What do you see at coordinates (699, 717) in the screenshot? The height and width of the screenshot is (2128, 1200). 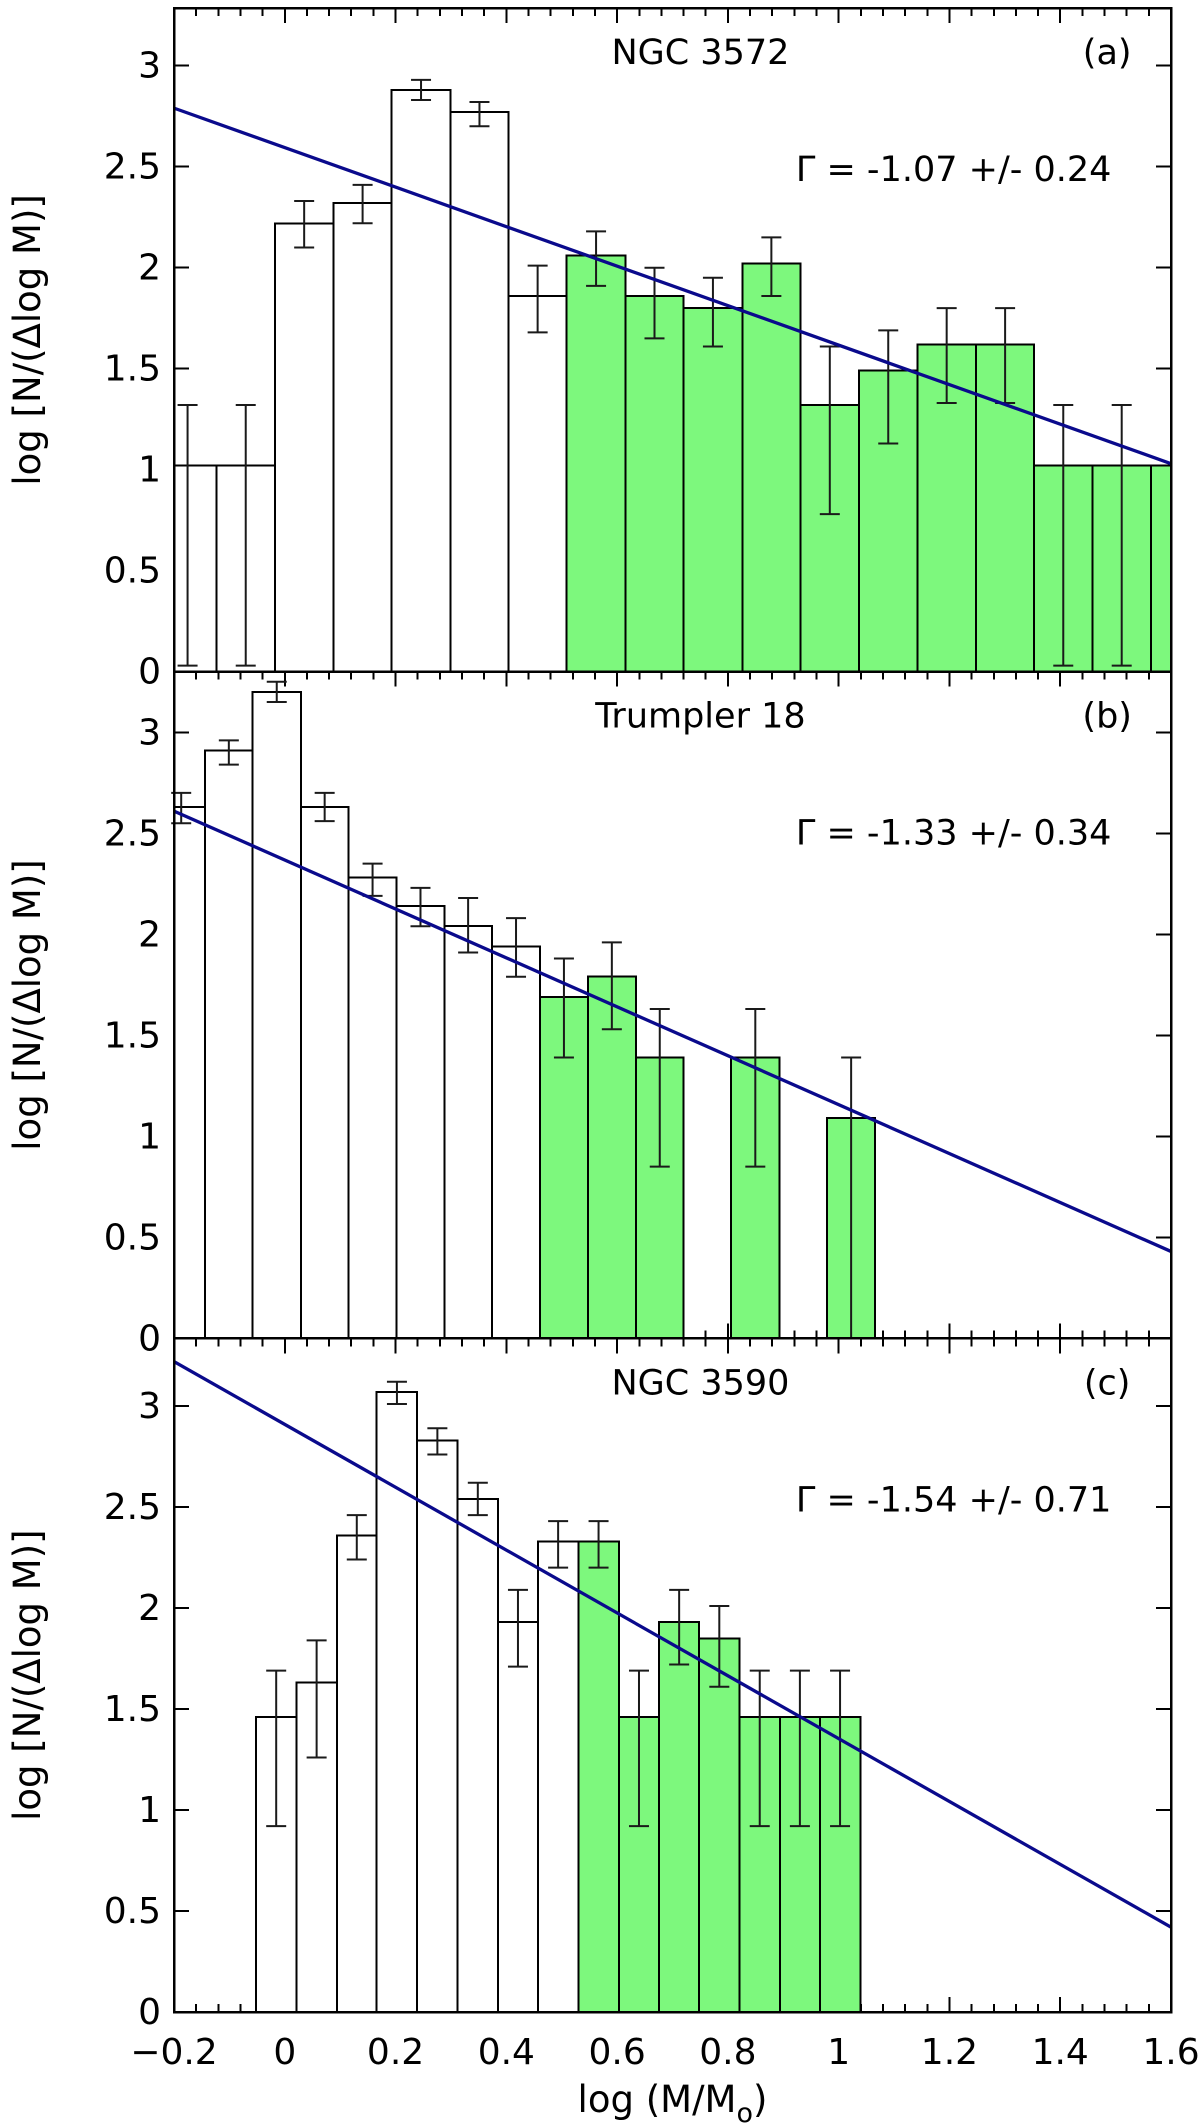 I see `panel-title: Trumpler 18` at bounding box center [699, 717].